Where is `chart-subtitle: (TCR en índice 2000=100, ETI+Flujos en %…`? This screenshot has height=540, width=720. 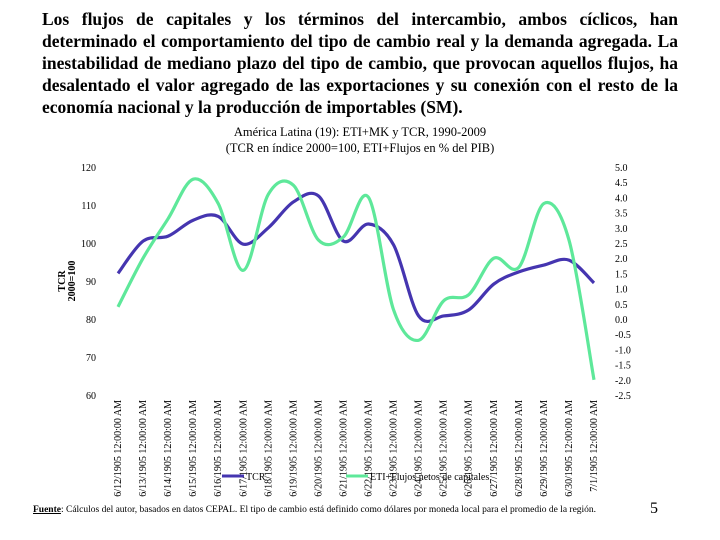
chart-subtitle: (TCR en índice 2000=100, ETI+Flujos en %… is located at coordinates (360, 148).